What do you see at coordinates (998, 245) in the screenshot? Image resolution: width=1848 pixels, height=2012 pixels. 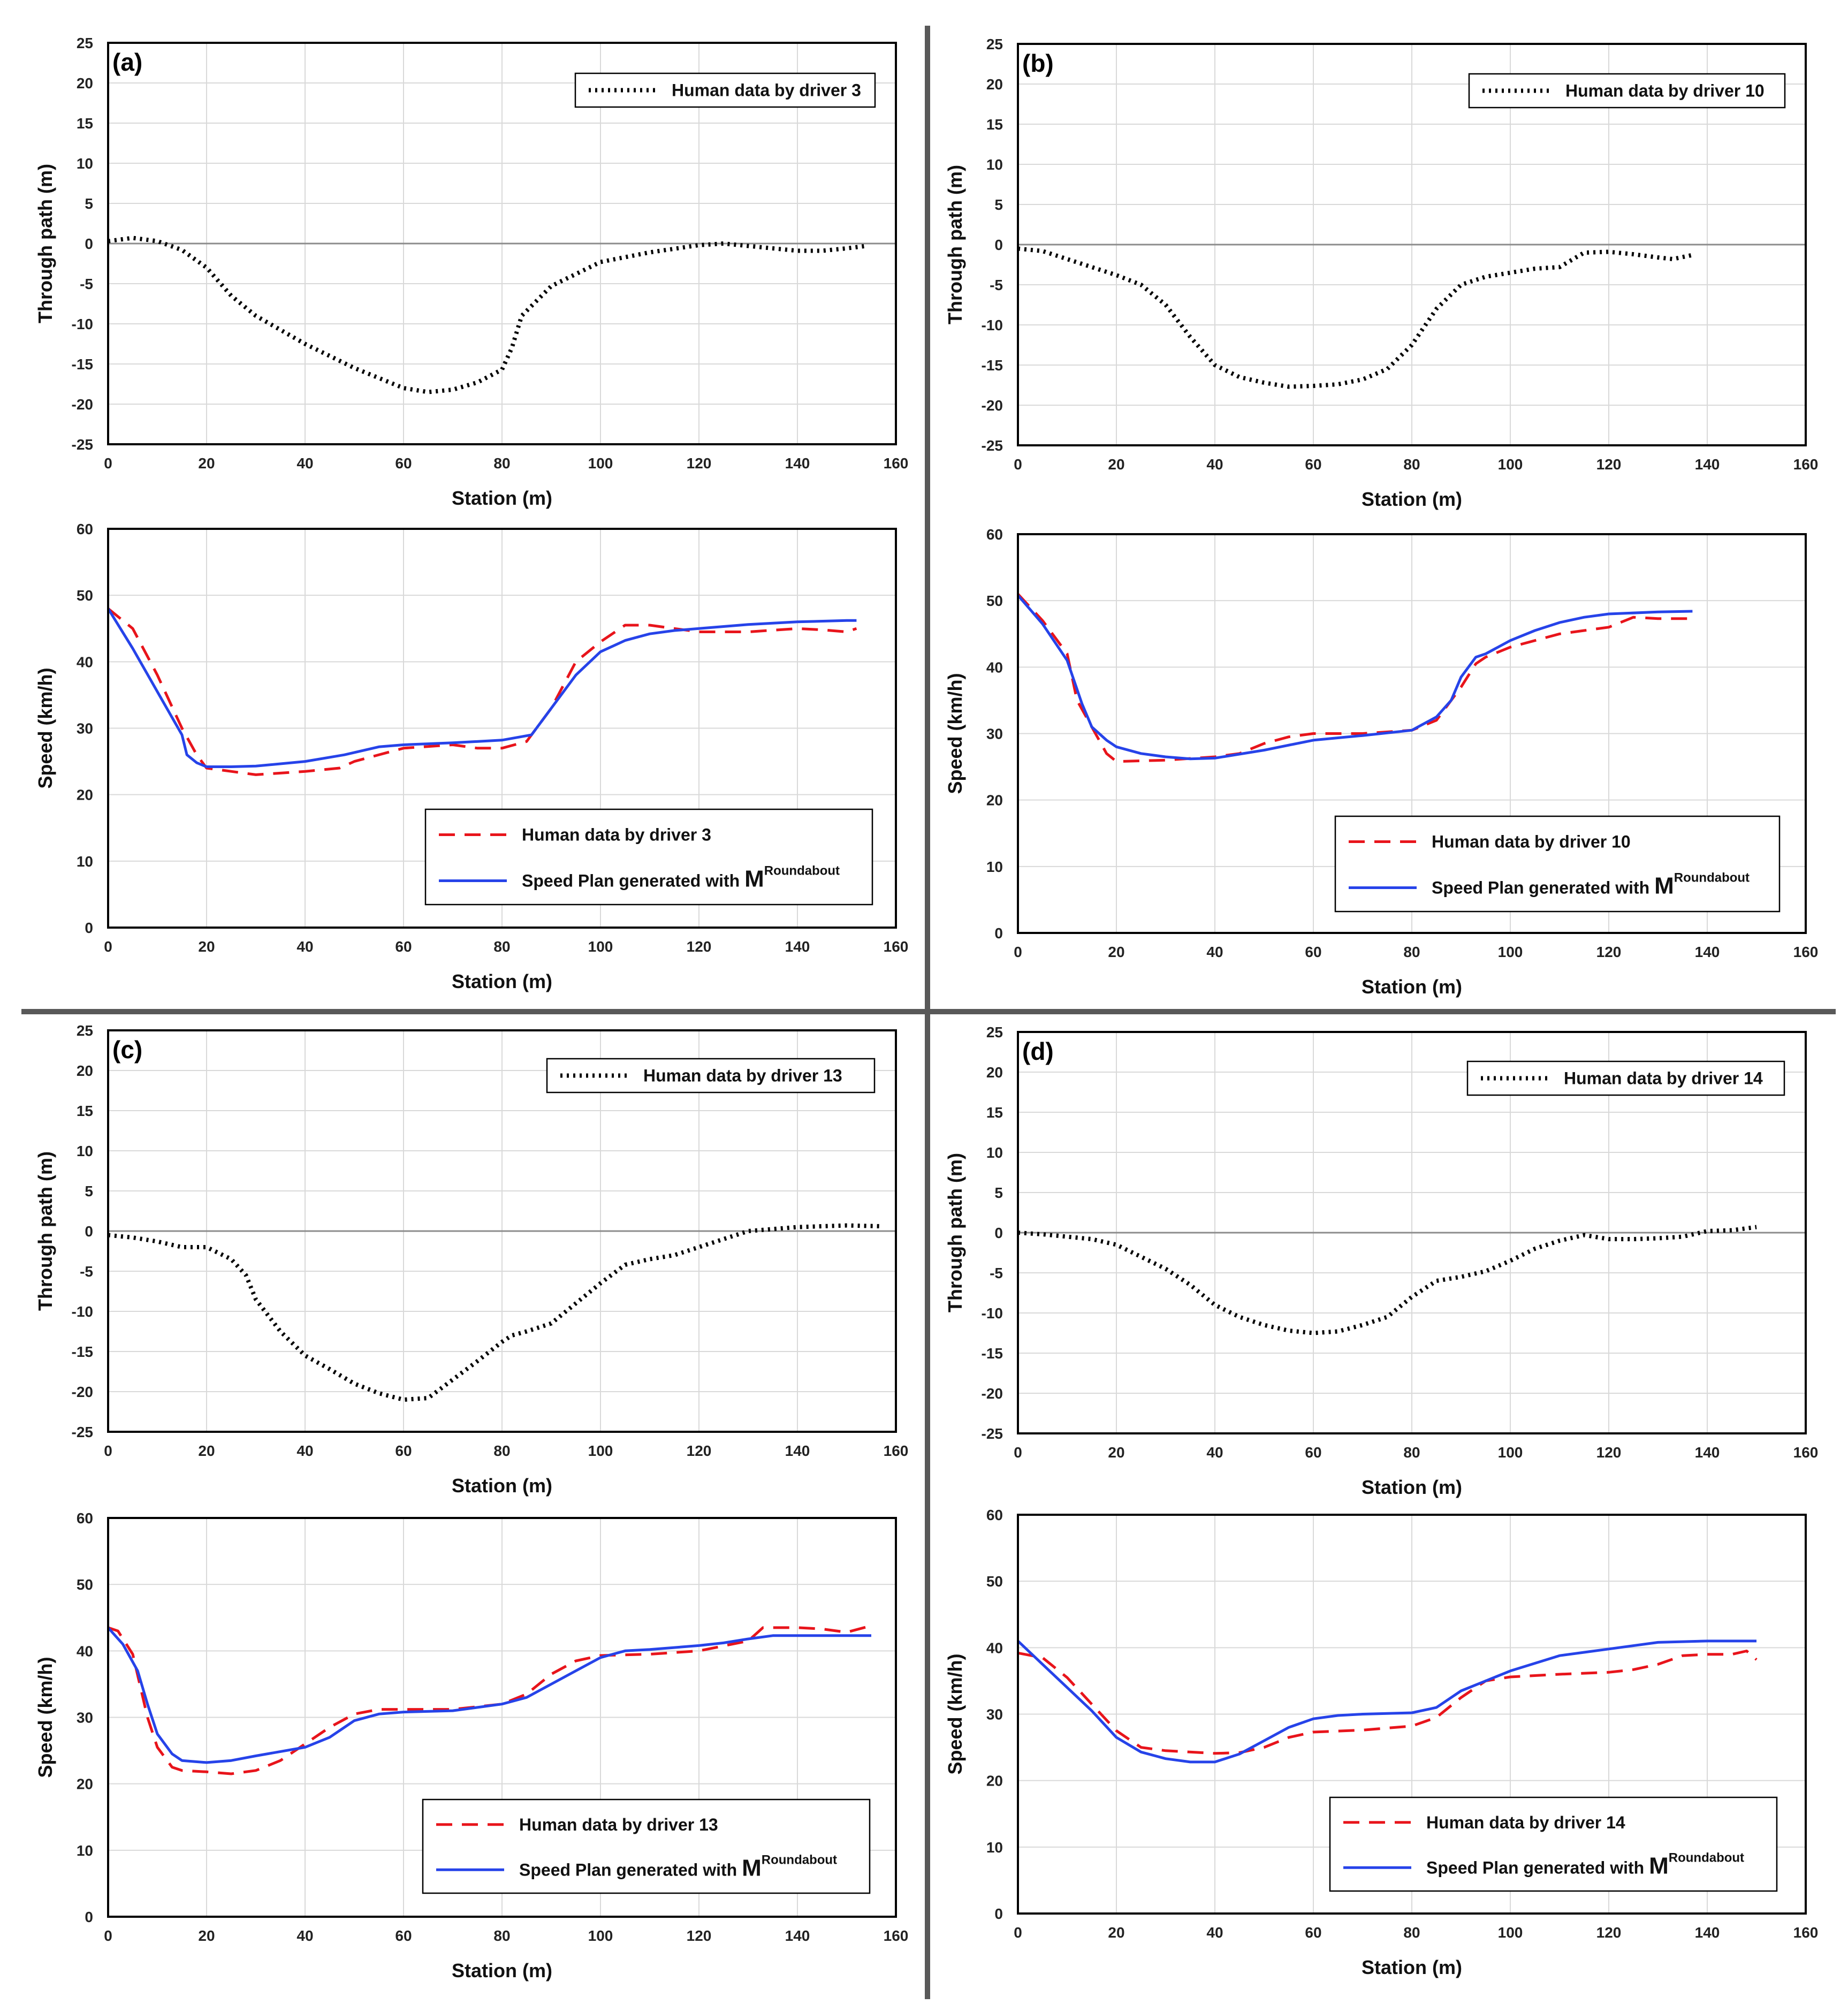 I see `y-tick-label: 0` at bounding box center [998, 245].